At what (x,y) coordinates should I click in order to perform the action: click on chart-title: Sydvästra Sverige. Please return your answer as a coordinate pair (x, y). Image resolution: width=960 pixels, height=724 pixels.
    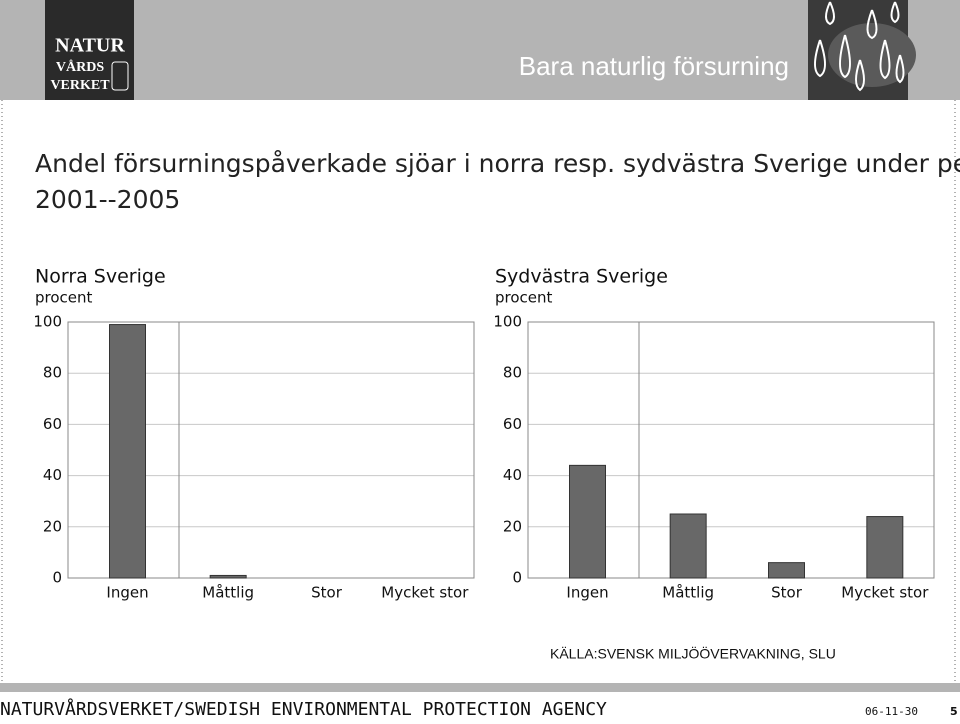
    Looking at the image, I should click on (581, 277).